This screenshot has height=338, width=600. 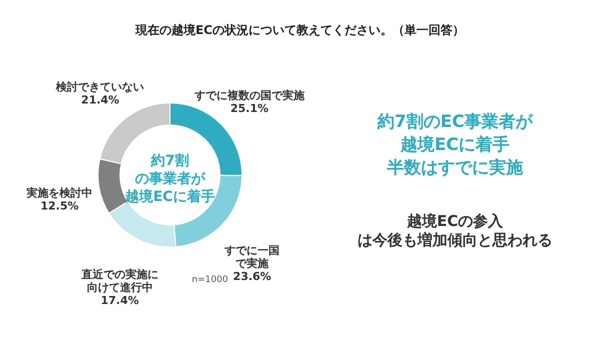 I want to click on data-label: 23.6%, so click(x=252, y=277).